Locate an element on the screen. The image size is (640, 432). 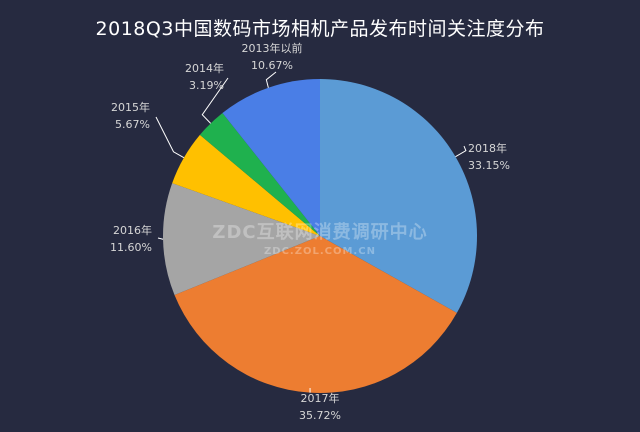
slice-value-label: 10.67% is located at coordinates (272, 65).